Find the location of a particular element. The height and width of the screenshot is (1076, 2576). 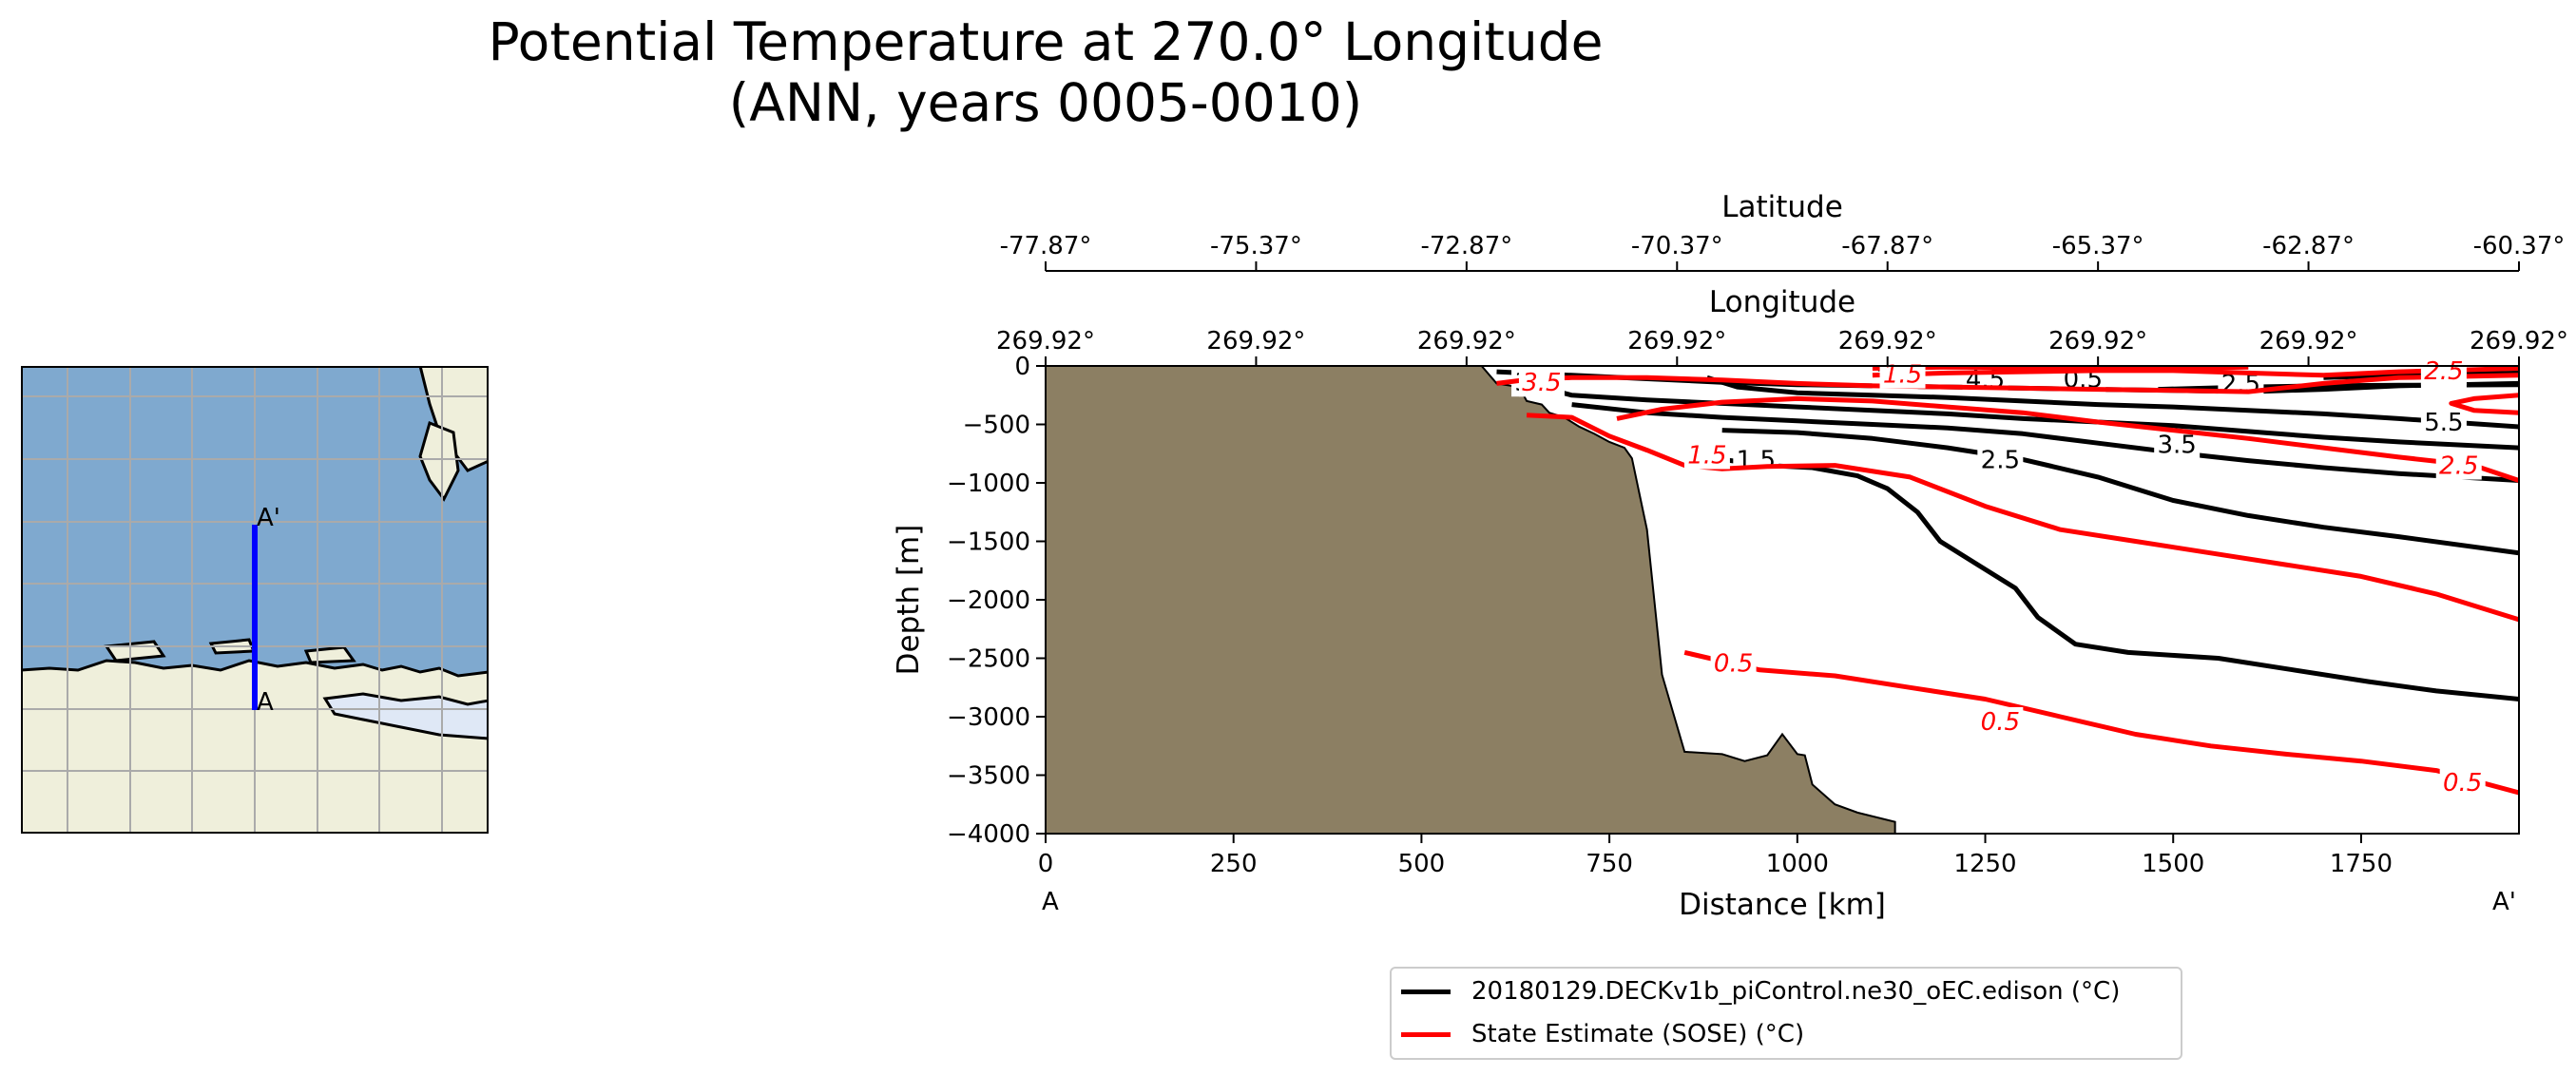

x-tick-label: 750 is located at coordinates (1609, 864).